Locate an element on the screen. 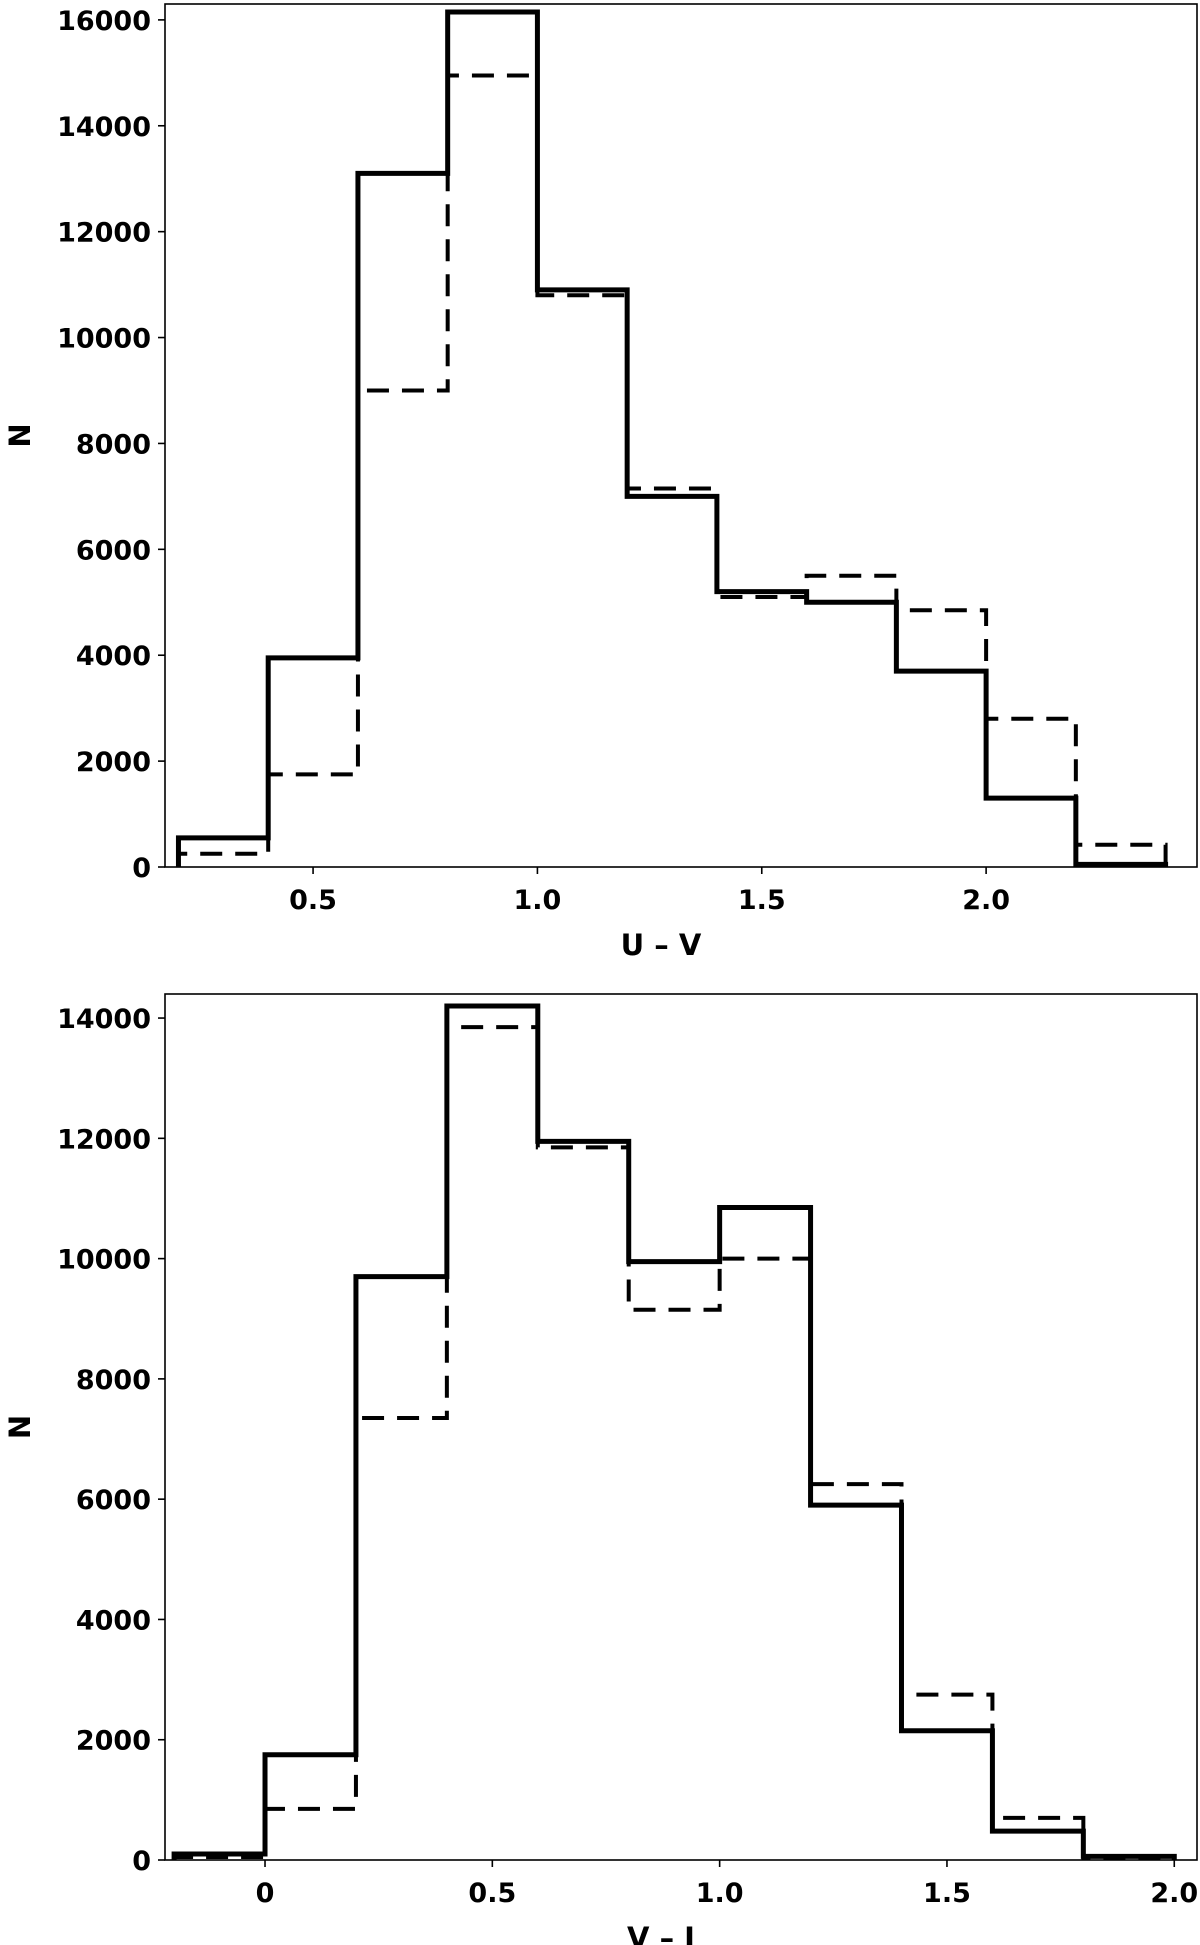  x-tick-label: 0 is located at coordinates (265, 1893).